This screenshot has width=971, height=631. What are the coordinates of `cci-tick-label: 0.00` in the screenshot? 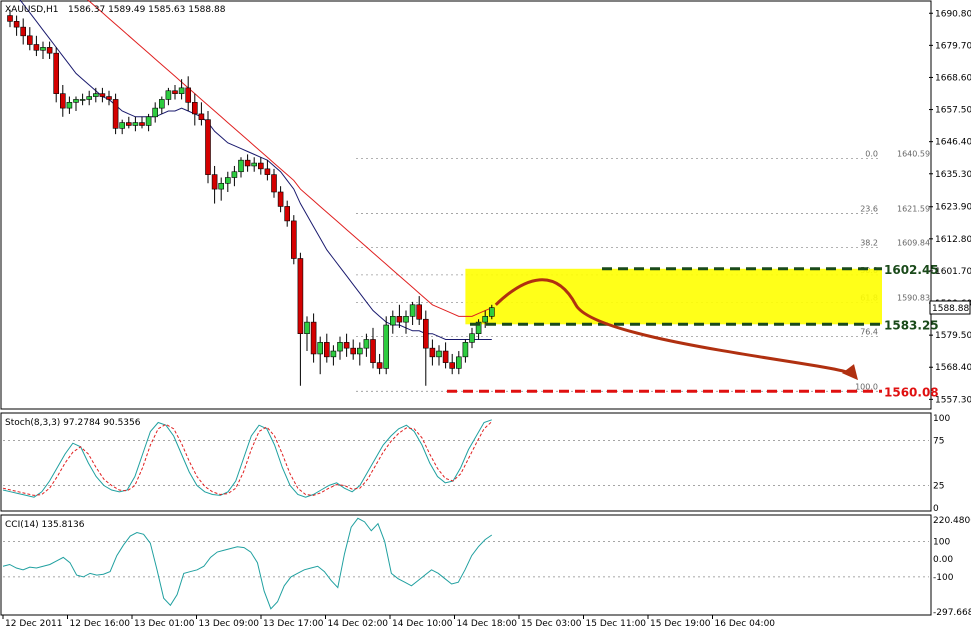 It's located at (943, 560).